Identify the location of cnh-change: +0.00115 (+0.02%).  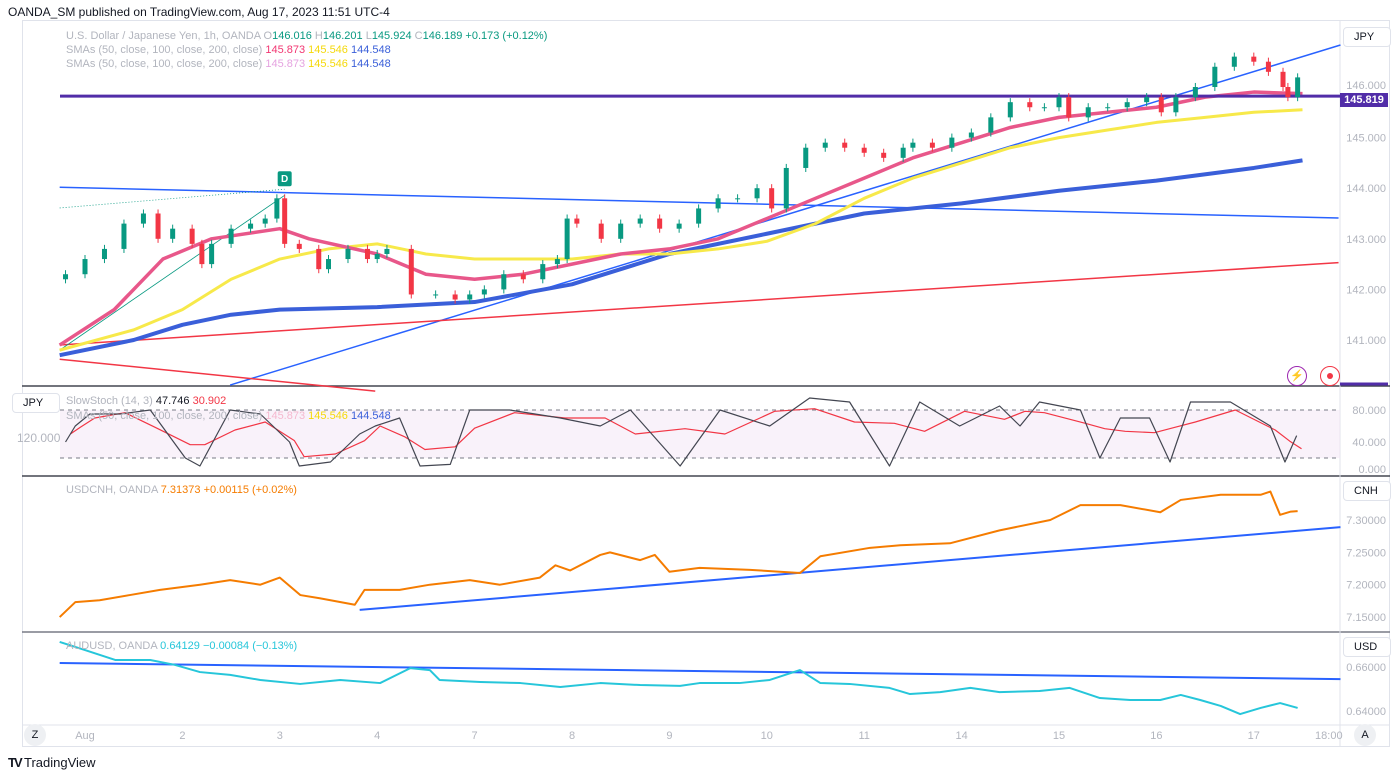
(250, 490).